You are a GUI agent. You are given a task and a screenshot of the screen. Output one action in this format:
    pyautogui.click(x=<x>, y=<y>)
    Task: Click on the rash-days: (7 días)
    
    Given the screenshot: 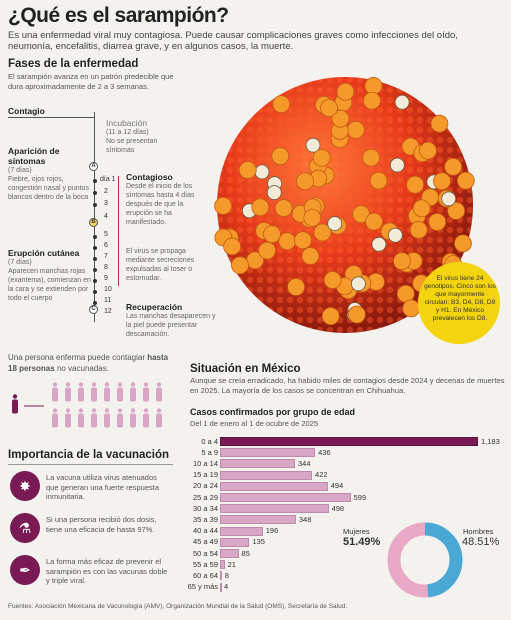 What is the action you would take?
    pyautogui.click(x=20, y=262)
    